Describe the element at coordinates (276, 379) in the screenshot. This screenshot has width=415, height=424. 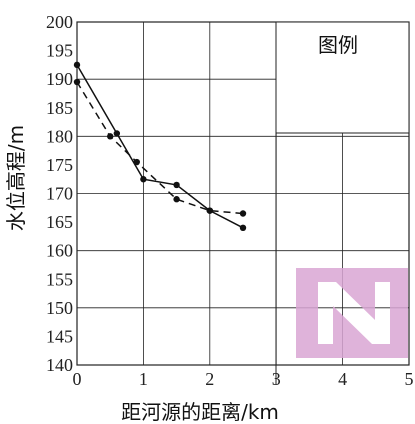
I see `x-tick-label: 3` at that location.